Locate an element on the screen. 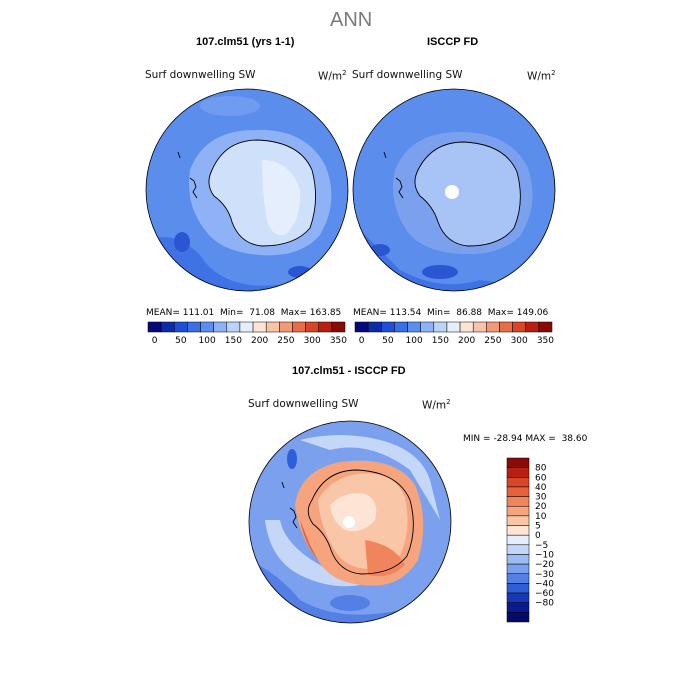  map-model-border is located at coordinates (247, 190).